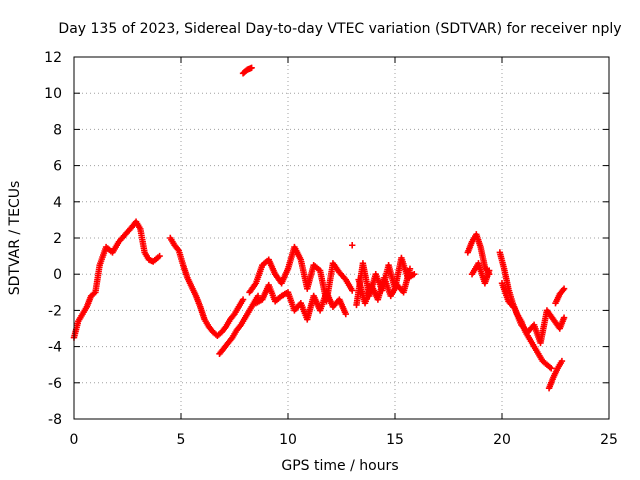  Describe the element at coordinates (339, 466) in the screenshot. I see `x-axis-label: GPS time / hours` at that location.